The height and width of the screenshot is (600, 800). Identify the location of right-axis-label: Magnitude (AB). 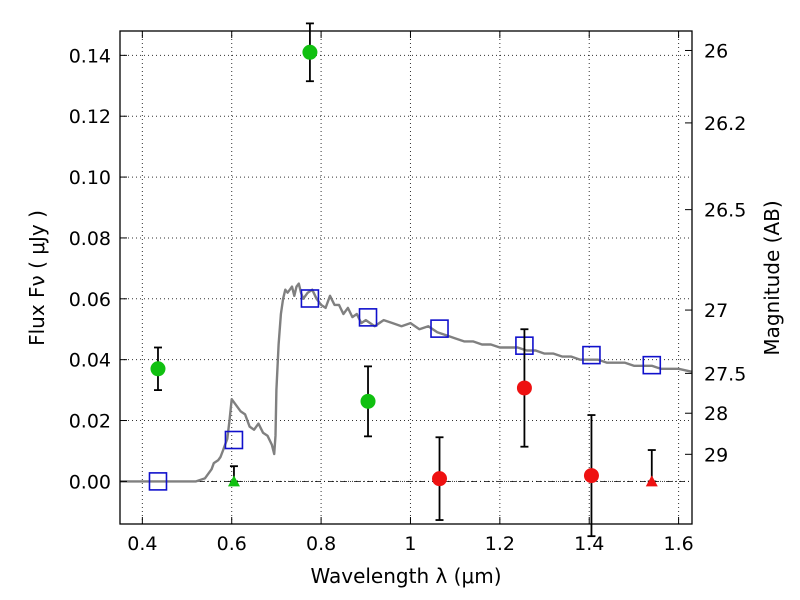
(772, 277).